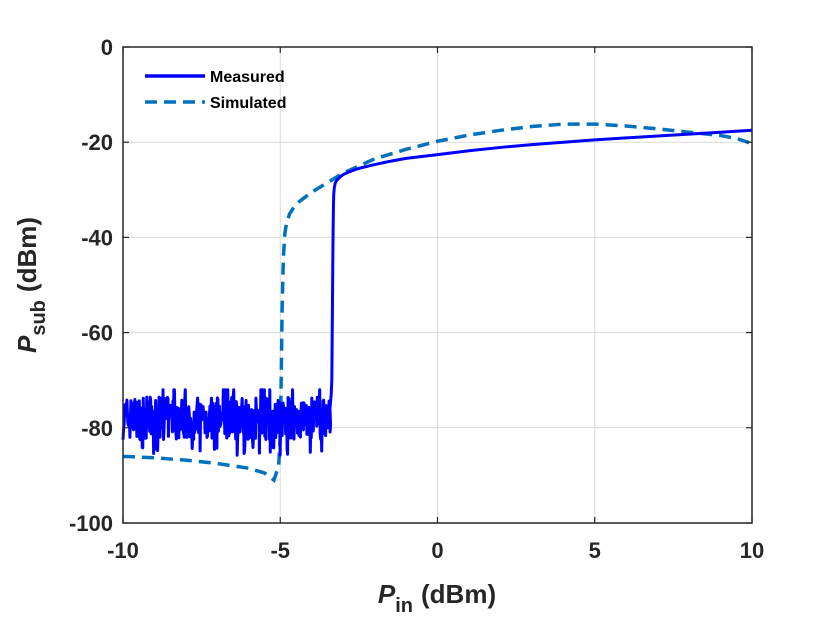  Describe the element at coordinates (437, 550) in the screenshot. I see `x-tick-label: 0` at that location.